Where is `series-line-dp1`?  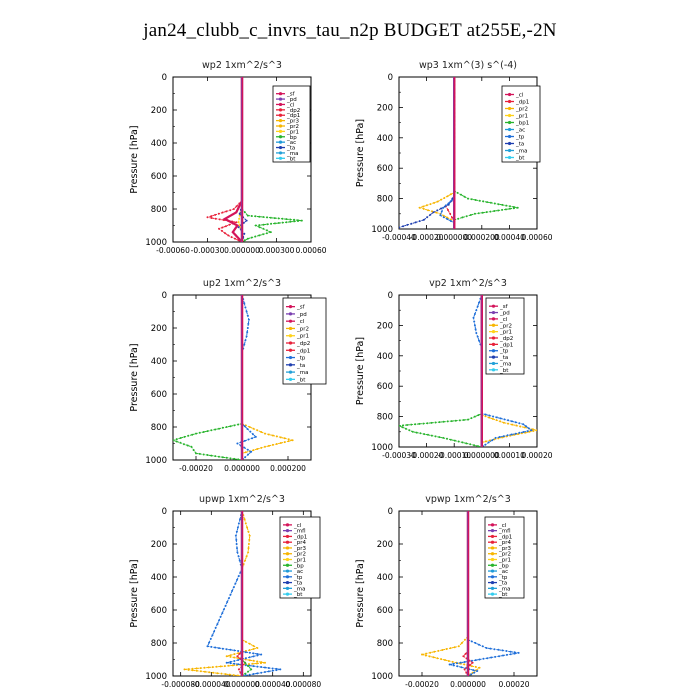 series-line-dp1 is located at coordinates (225, 159).